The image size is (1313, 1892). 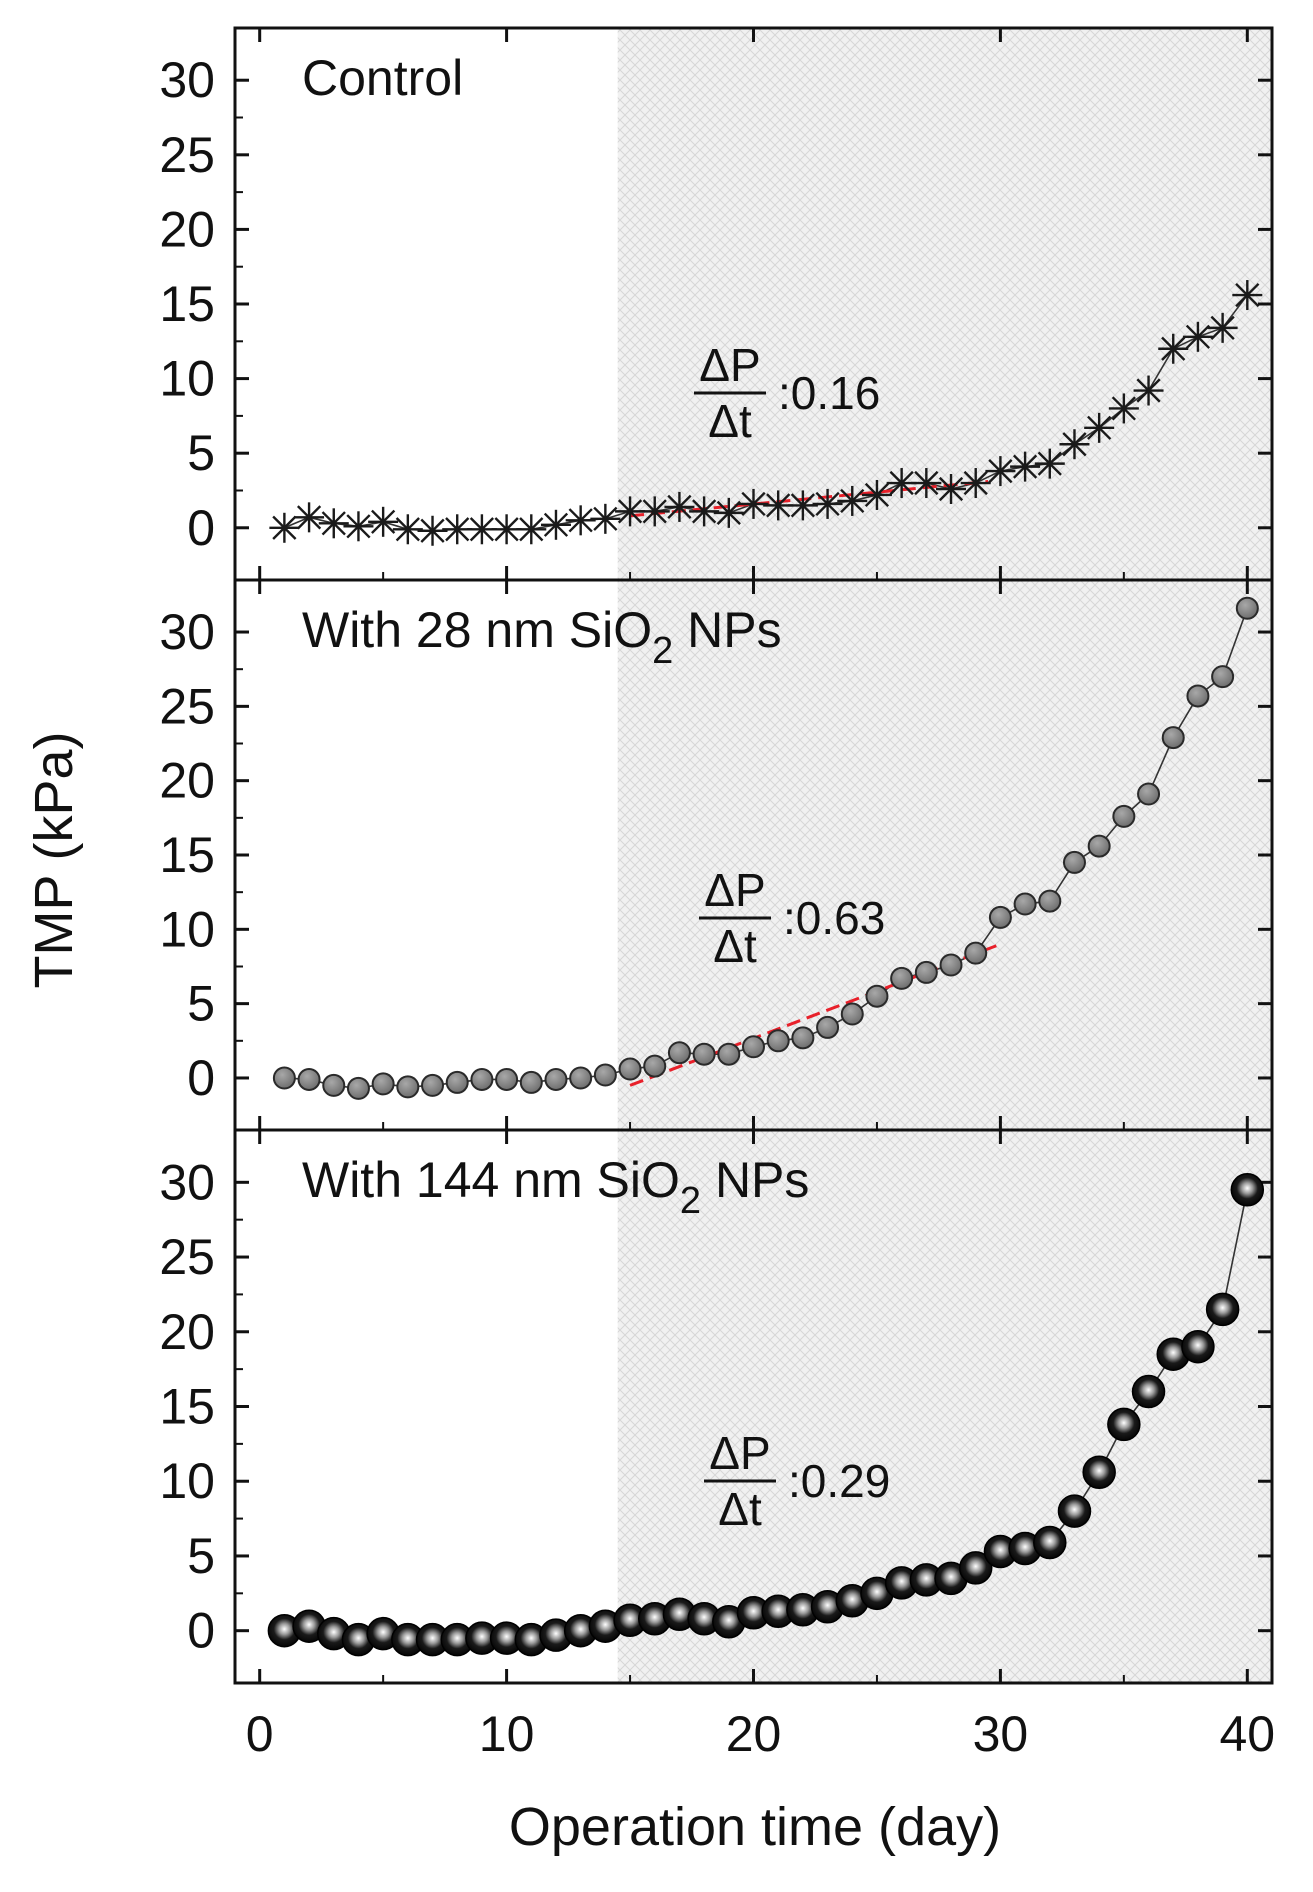 I want to click on y-tick-label: 25, so click(x=187, y=155).